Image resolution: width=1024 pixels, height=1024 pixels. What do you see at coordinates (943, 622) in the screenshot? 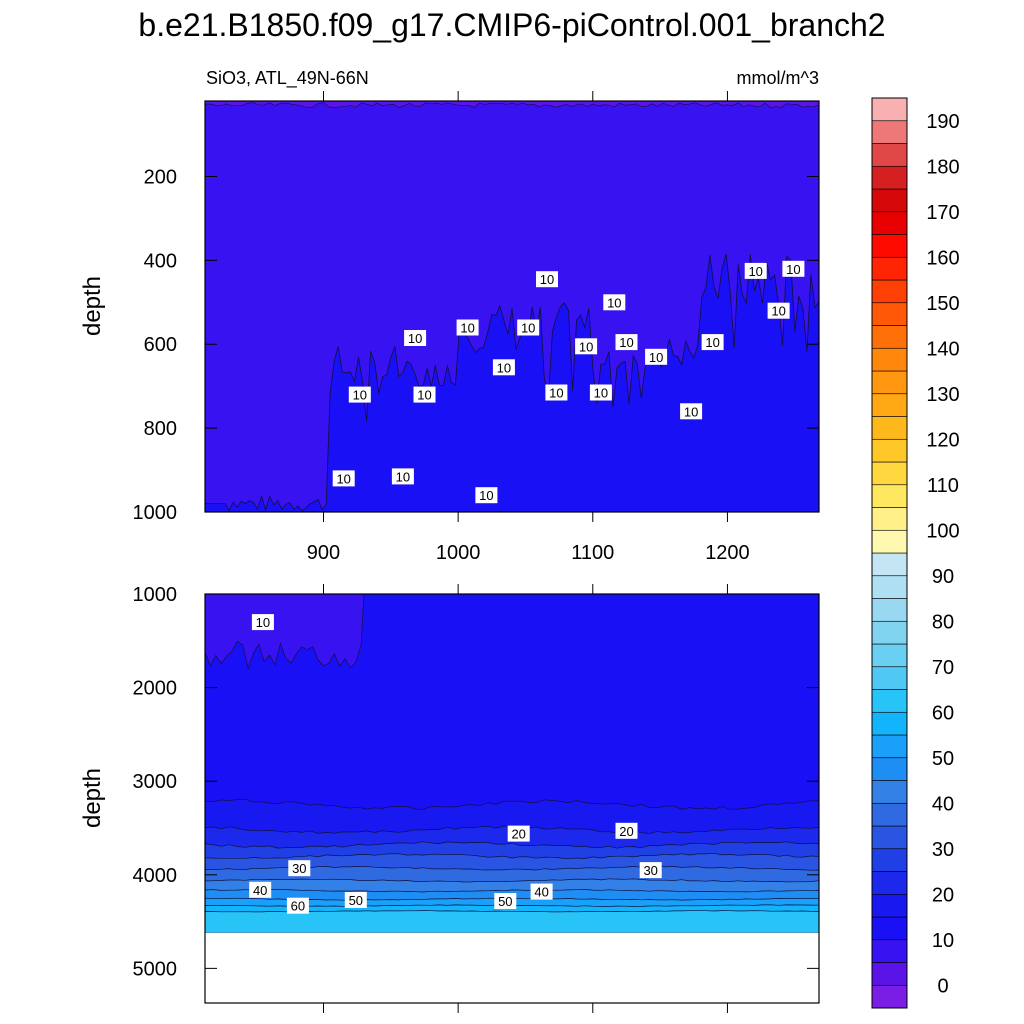
I see `colorbar-label: 80` at bounding box center [943, 622].